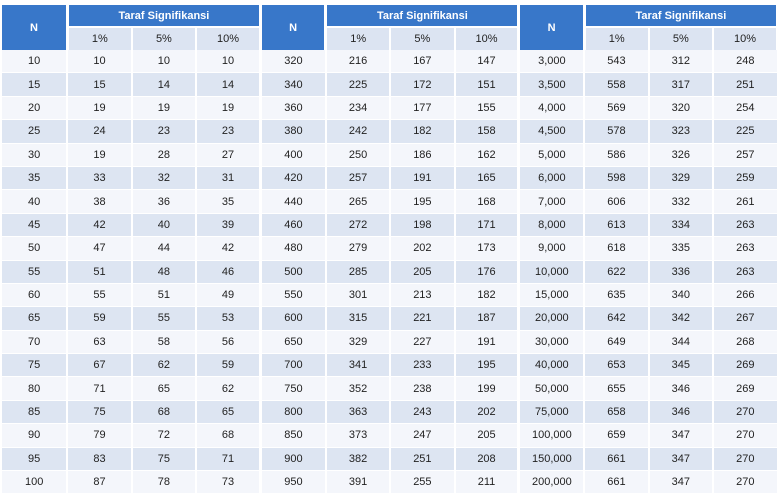 The height and width of the screenshot is (494, 781). What do you see at coordinates (229, 225) in the screenshot?
I see `value-10pct-cell: 39` at bounding box center [229, 225].